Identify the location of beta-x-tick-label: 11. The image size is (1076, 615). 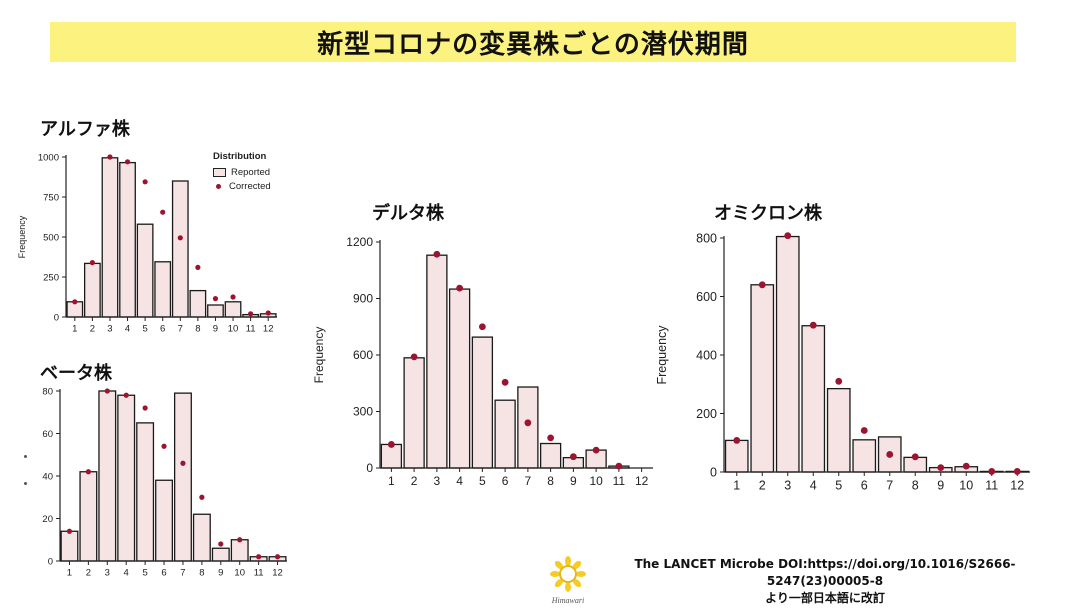
(259, 573).